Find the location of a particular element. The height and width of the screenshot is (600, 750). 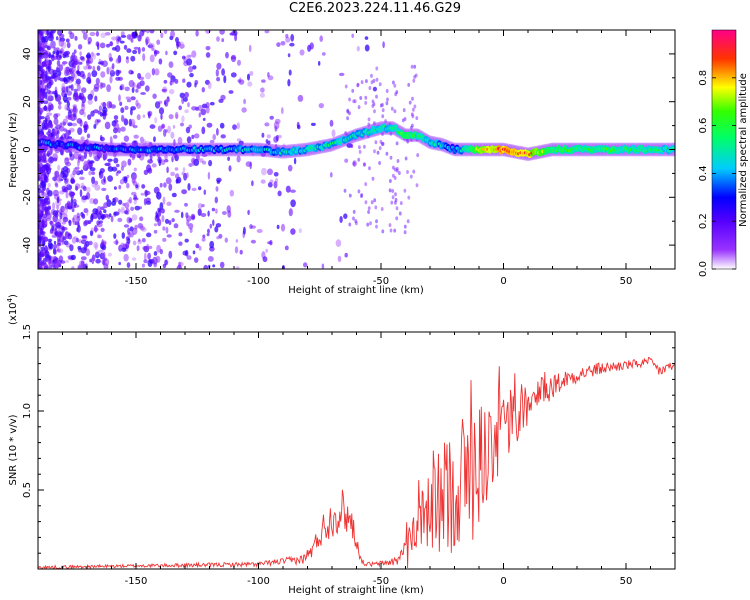

y-tick-label: -20 is located at coordinates (27, 197).